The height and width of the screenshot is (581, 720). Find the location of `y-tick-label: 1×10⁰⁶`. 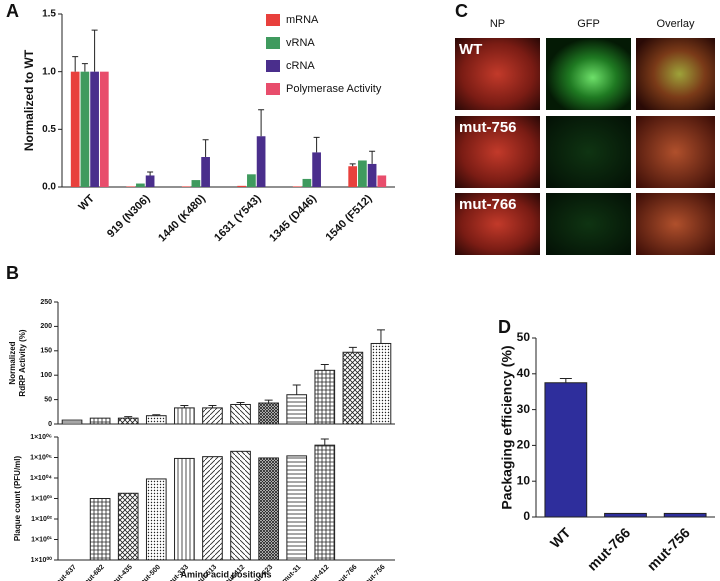

y-tick-label: 1×10⁰⁶ is located at coordinates (41, 437).